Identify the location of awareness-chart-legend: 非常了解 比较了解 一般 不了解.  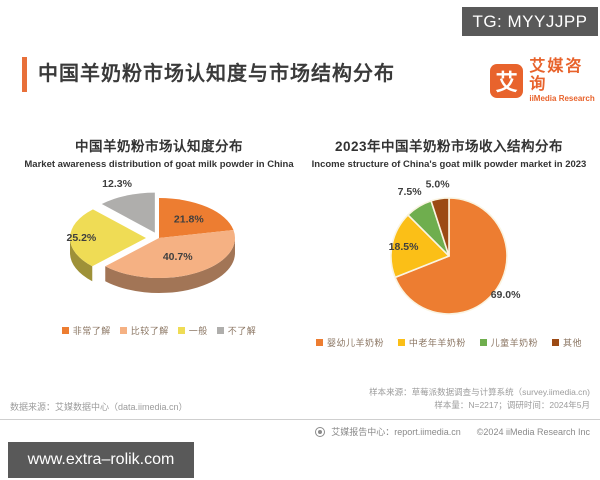
(159, 330).